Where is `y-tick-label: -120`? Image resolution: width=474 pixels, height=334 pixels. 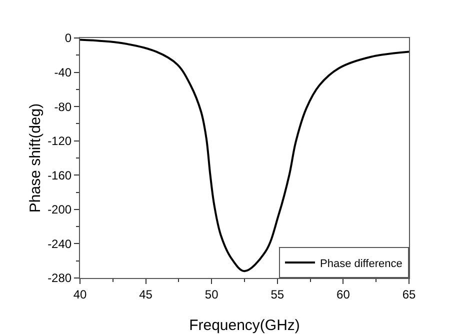
y-tick-label: -120 is located at coordinates (60, 141).